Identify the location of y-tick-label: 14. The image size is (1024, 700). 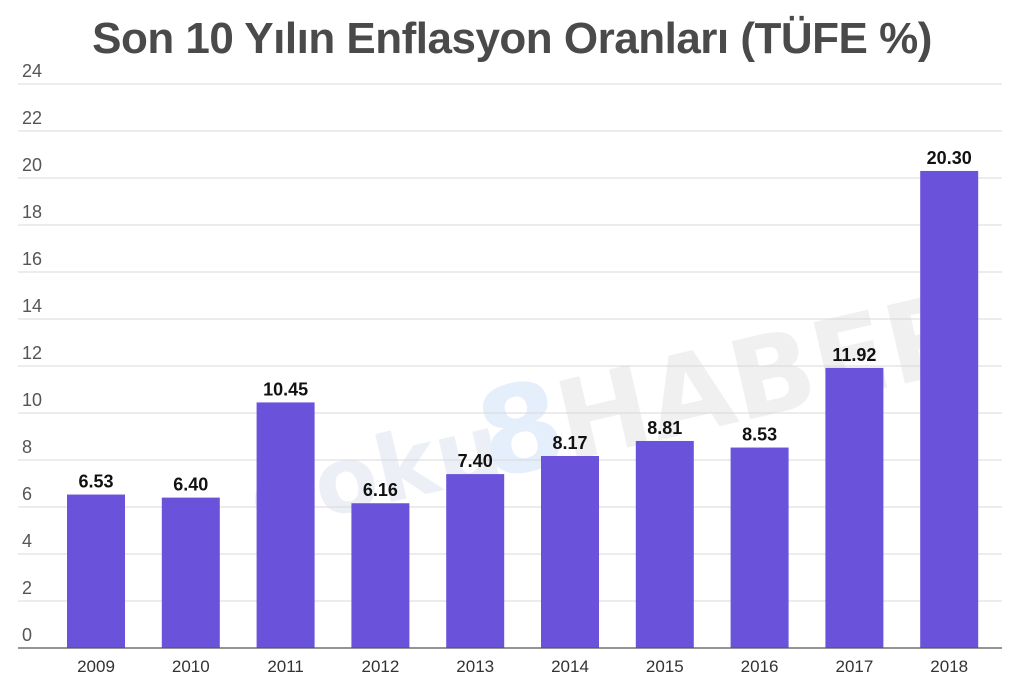
(32, 306).